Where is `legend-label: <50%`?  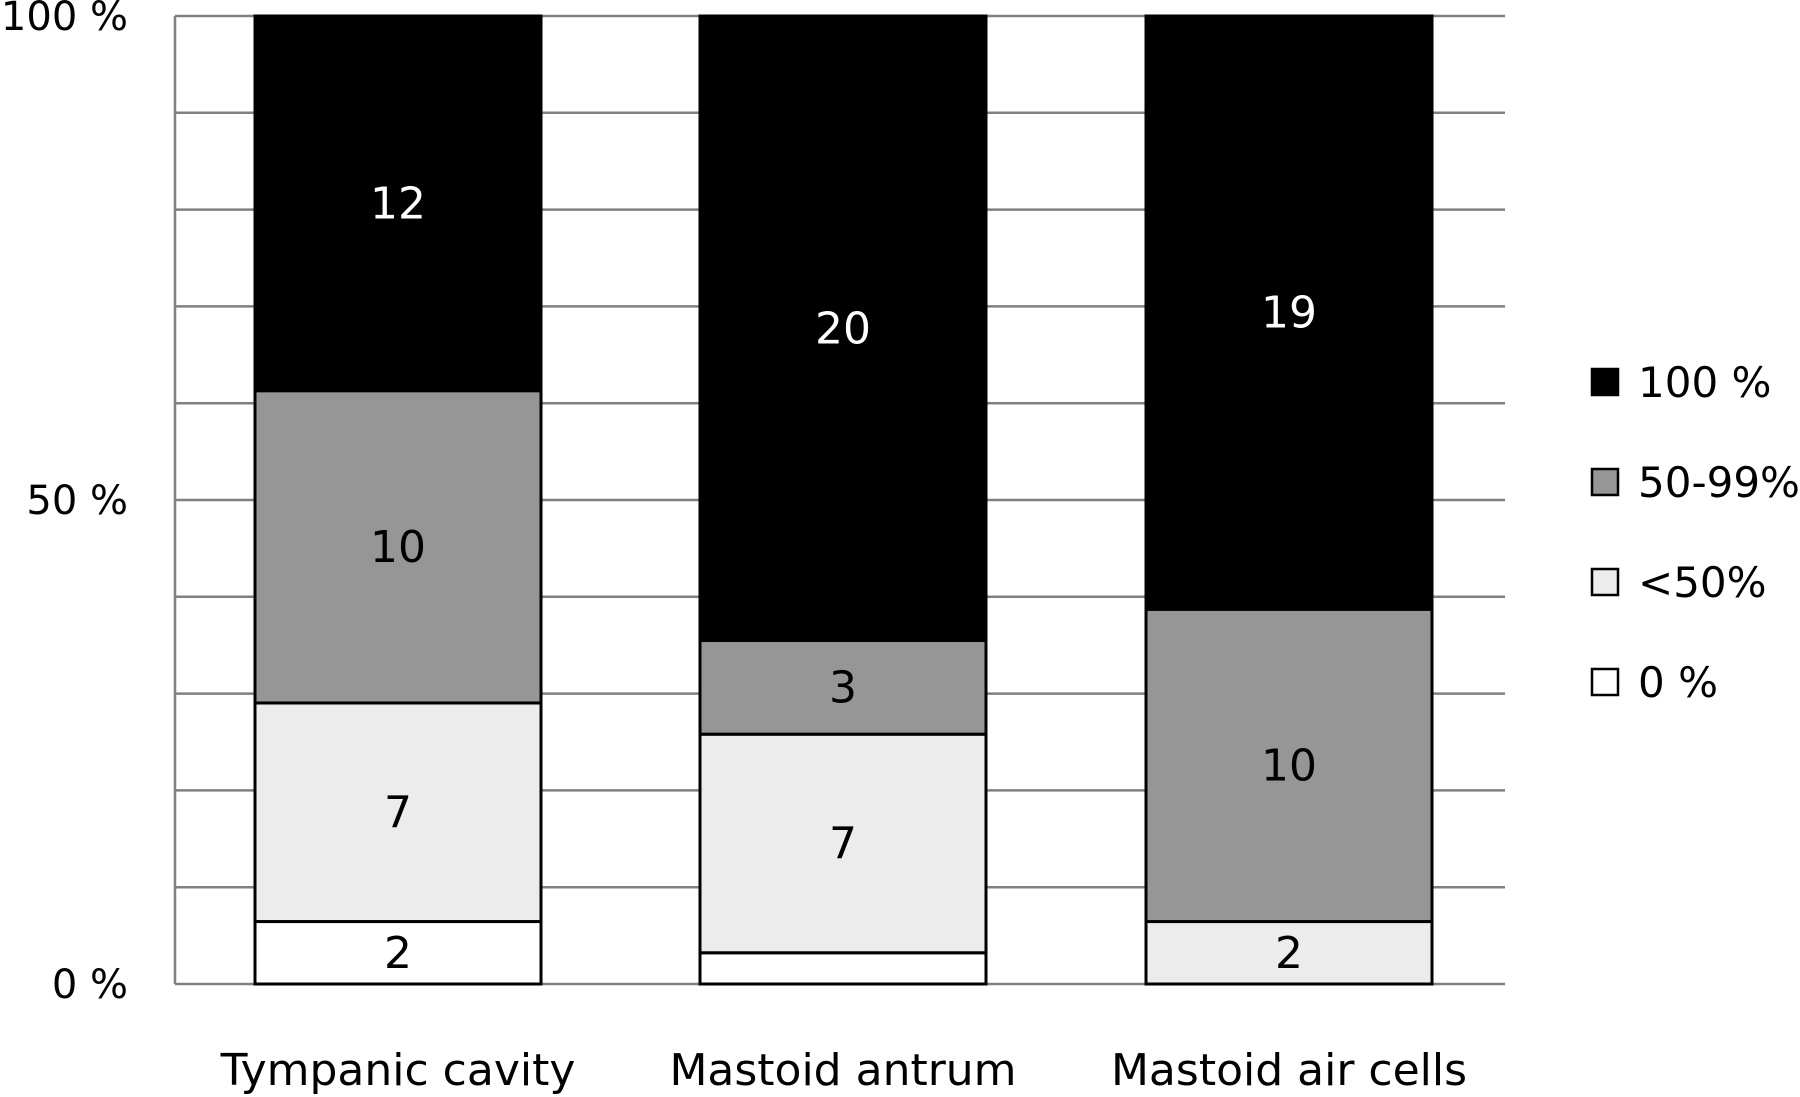 legend-label: <50% is located at coordinates (1702, 582).